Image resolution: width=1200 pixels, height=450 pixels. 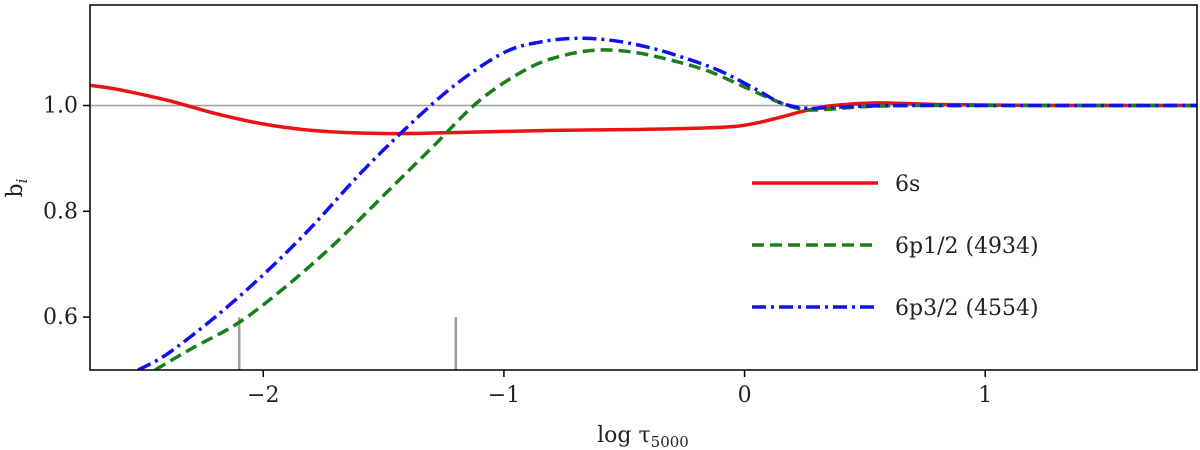 What do you see at coordinates (263, 395) in the screenshot?
I see `x-tick-label: −2` at bounding box center [263, 395].